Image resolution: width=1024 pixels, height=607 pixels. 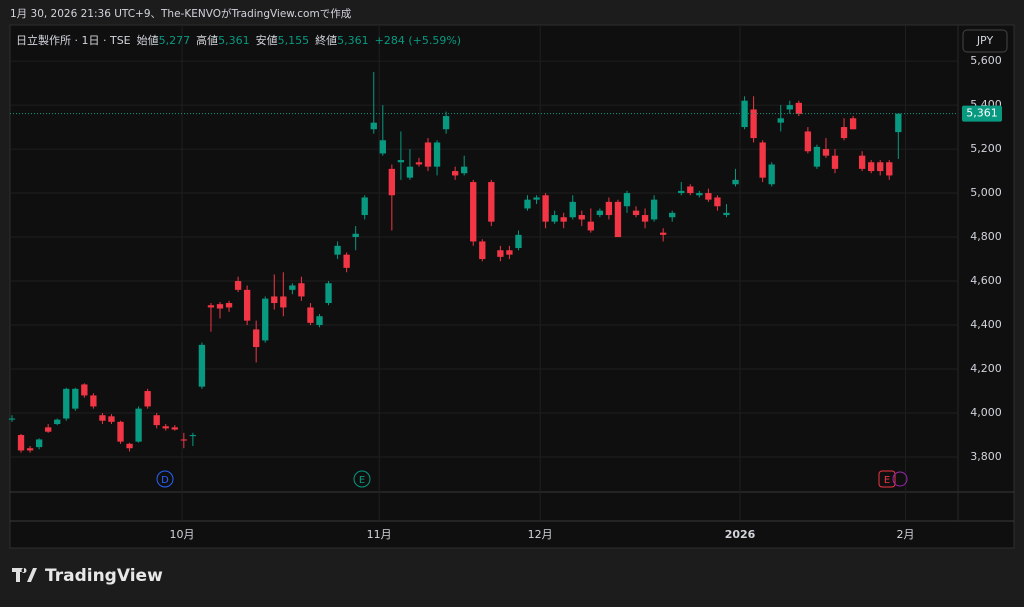 I want to click on y-tick-label: 4,600, so click(x=986, y=280).